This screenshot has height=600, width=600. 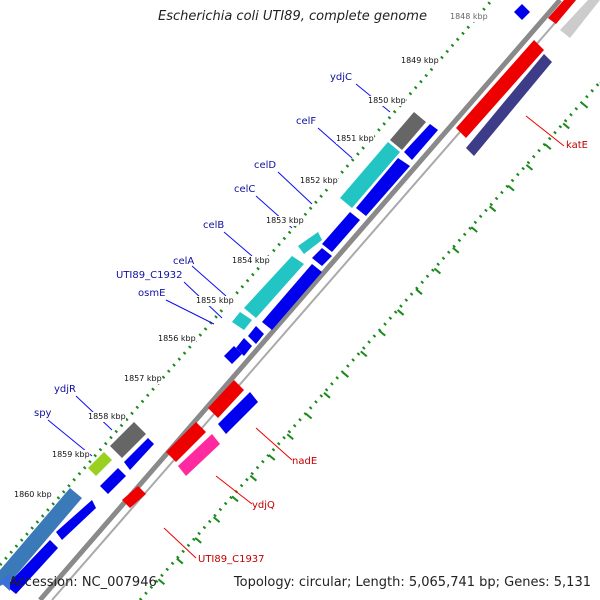 I want to click on gene-spy, so click(x=100, y=464).